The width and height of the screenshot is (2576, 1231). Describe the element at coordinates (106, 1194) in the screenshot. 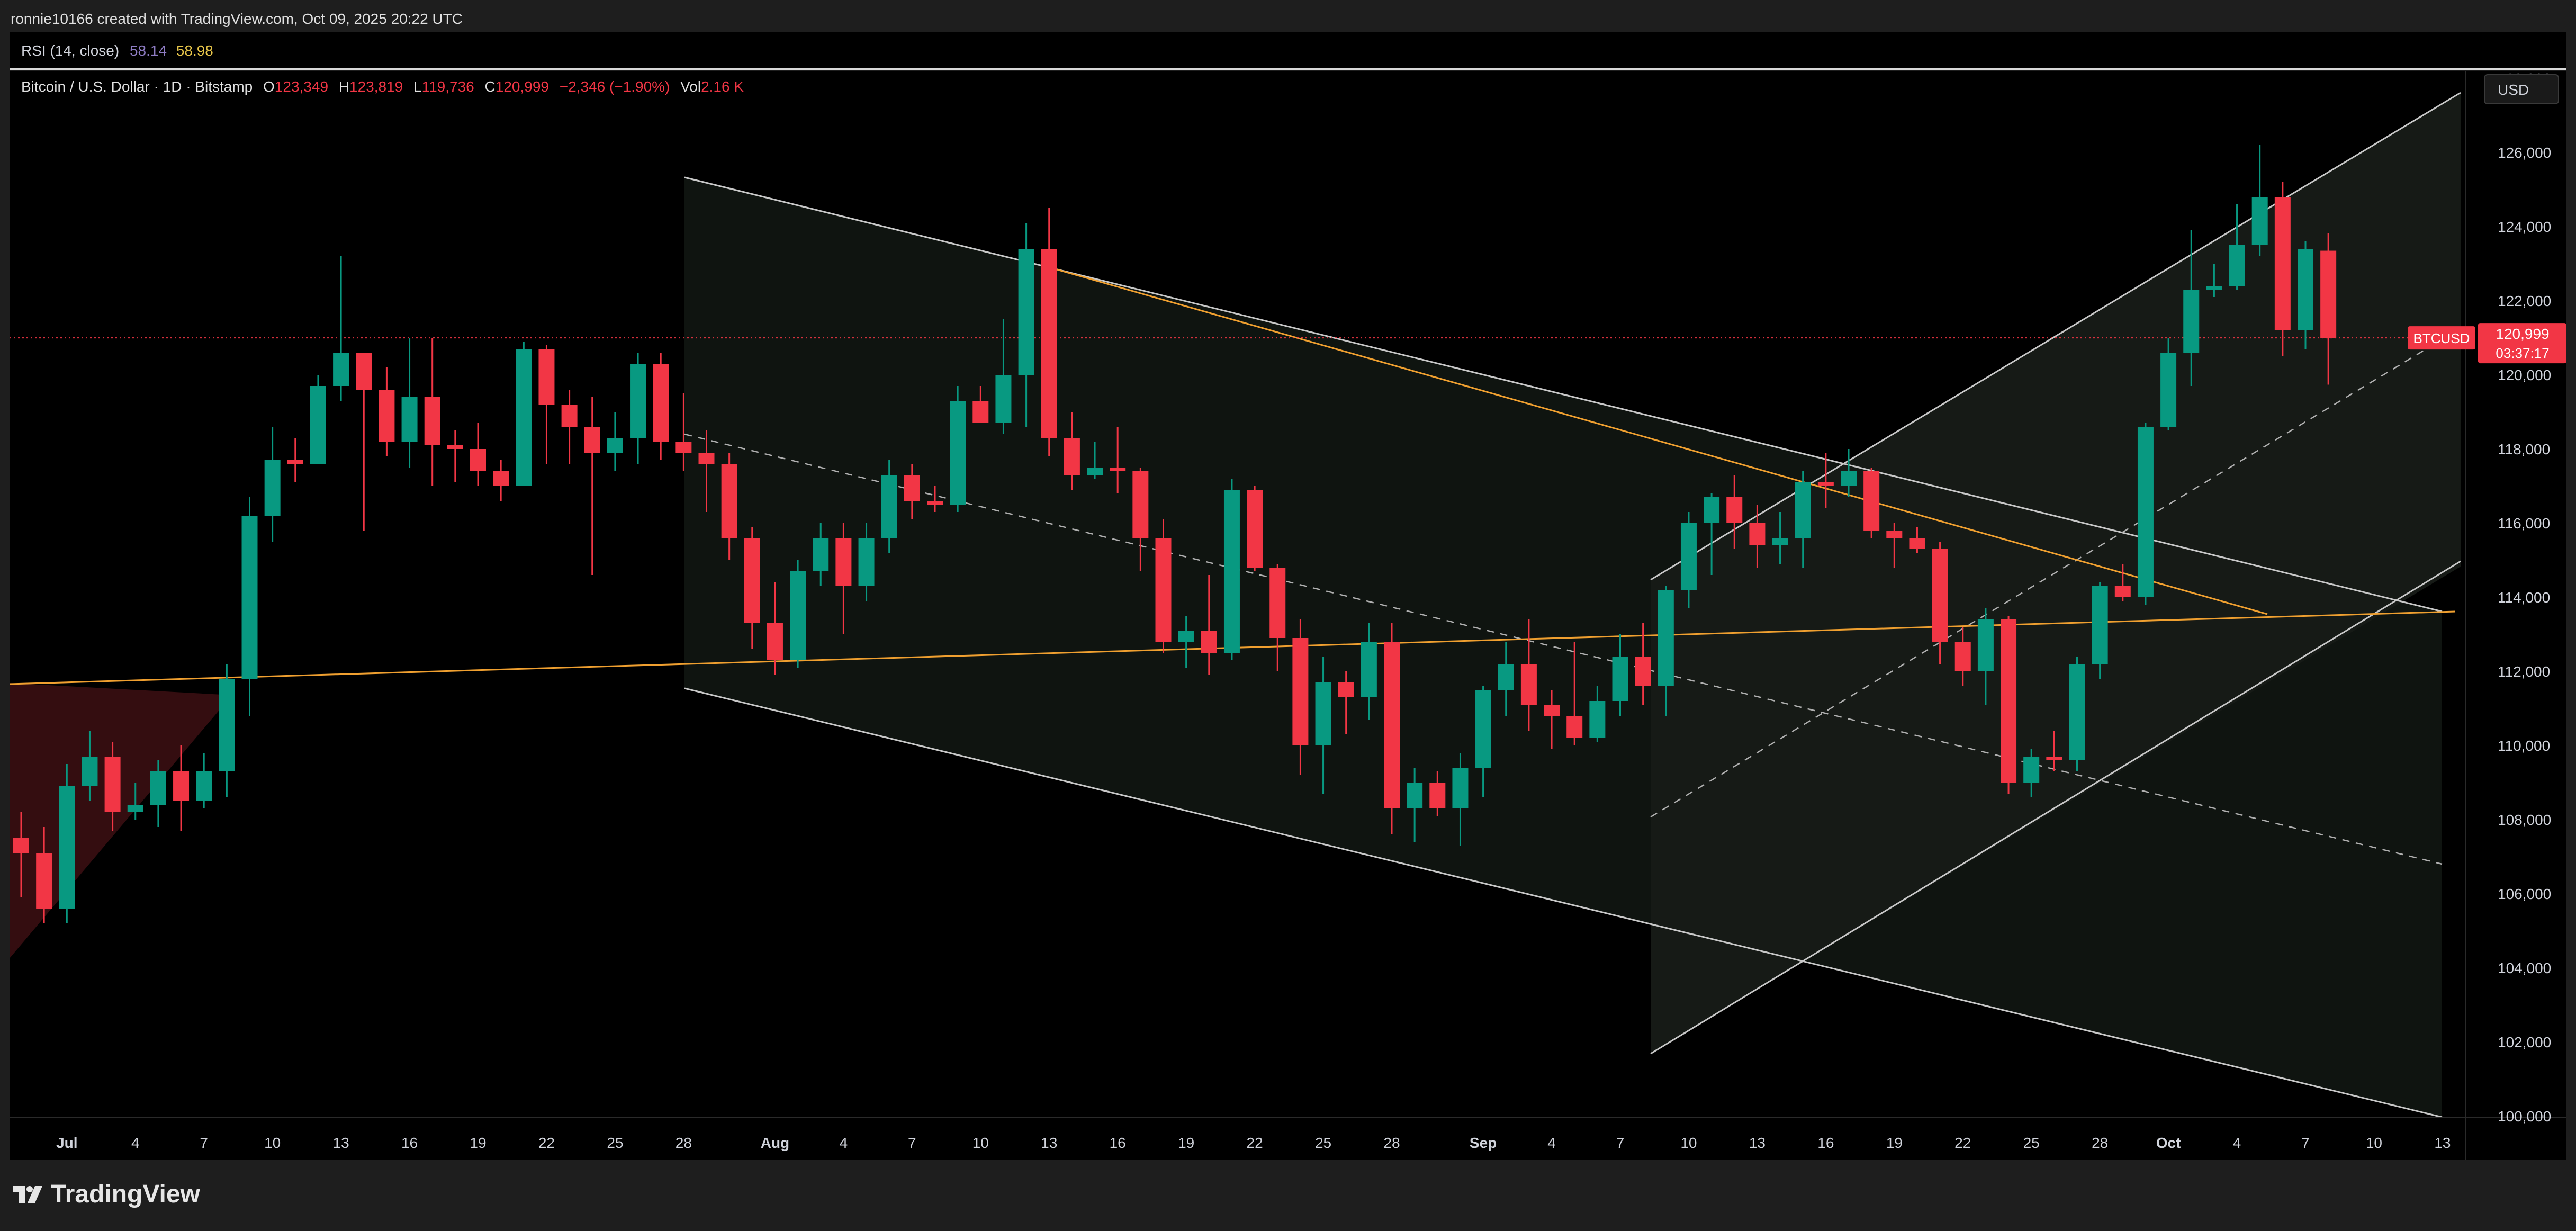

I see `tradingview-logo: TradingView` at that location.